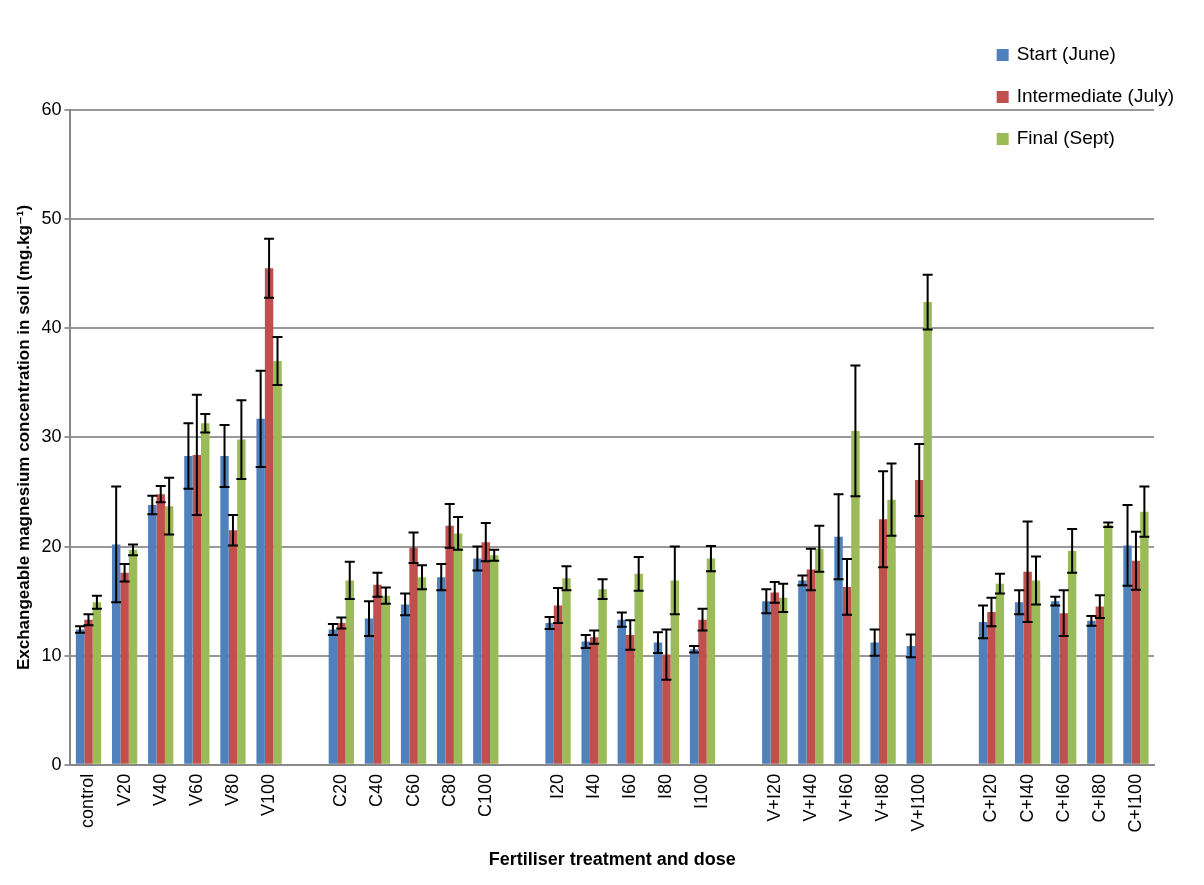 This screenshot has height=885, width=1204. What do you see at coordinates (87, 800) in the screenshot?
I see `x-tick-label: control` at bounding box center [87, 800].